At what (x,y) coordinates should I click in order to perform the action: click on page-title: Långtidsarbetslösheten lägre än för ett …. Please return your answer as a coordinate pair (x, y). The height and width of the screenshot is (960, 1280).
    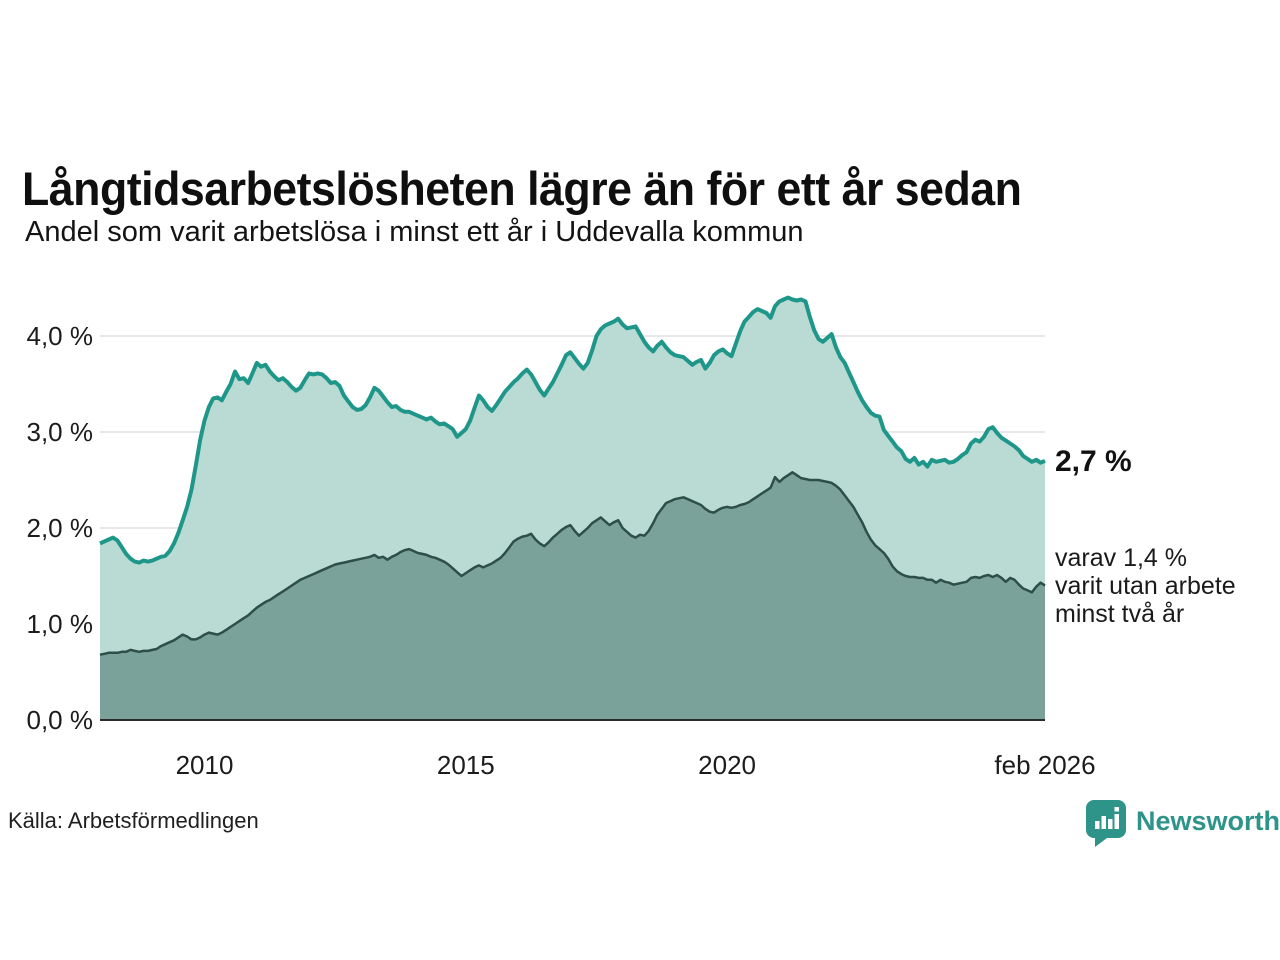
    Looking at the image, I should click on (522, 189).